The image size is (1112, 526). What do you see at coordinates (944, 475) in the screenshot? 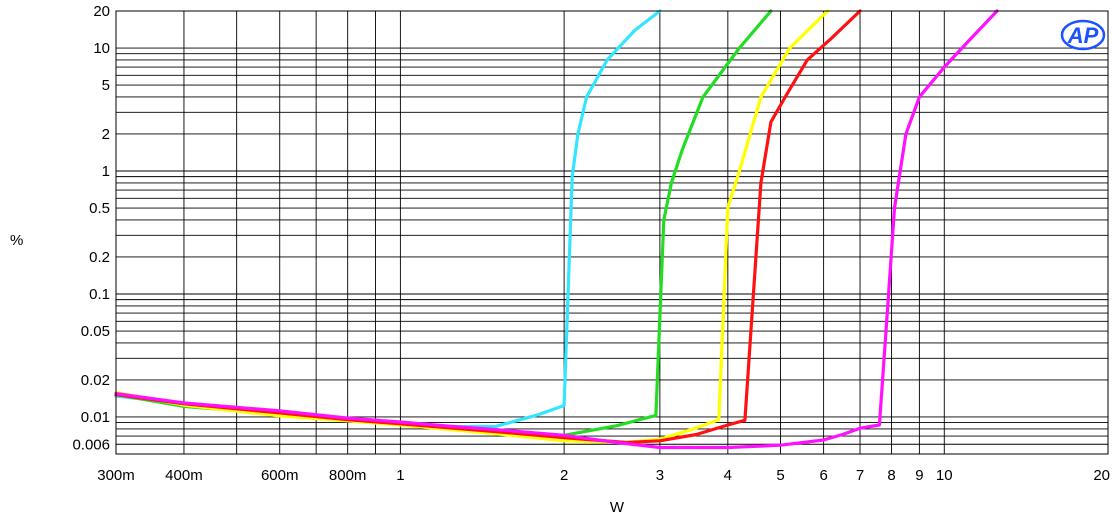
I see `x-tick-label: 10` at bounding box center [944, 475].